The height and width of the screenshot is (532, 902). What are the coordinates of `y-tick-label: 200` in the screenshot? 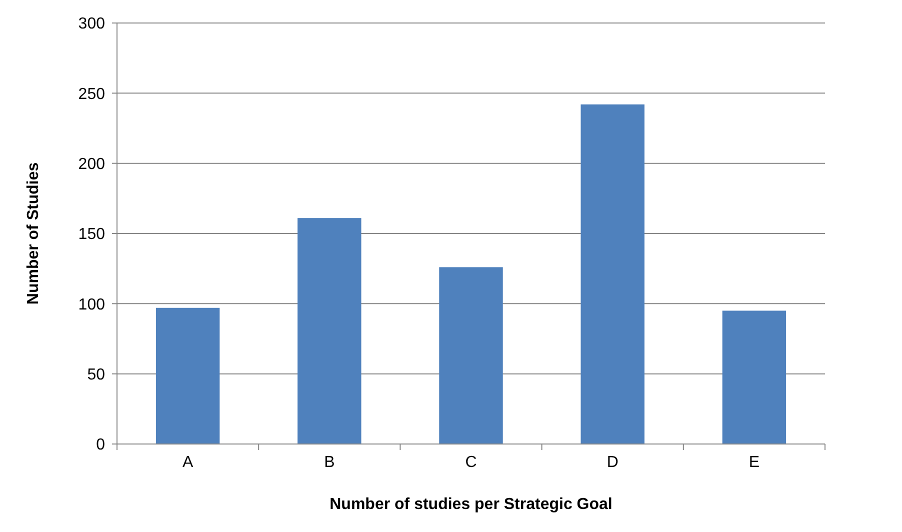 It's located at (92, 164).